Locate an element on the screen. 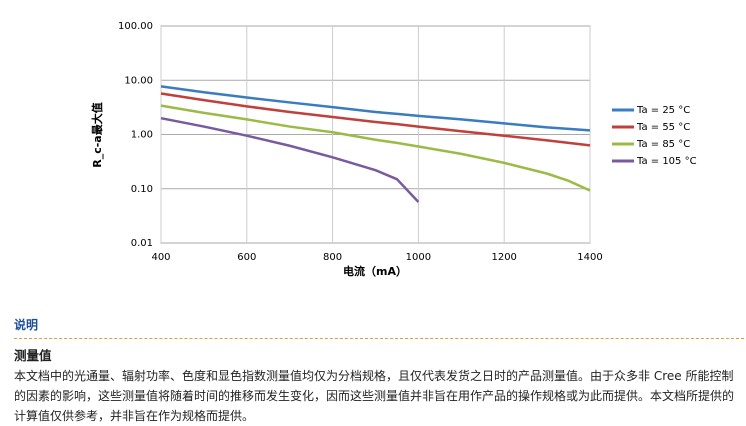  y-tick-label: 10.00 is located at coordinates (138, 80).